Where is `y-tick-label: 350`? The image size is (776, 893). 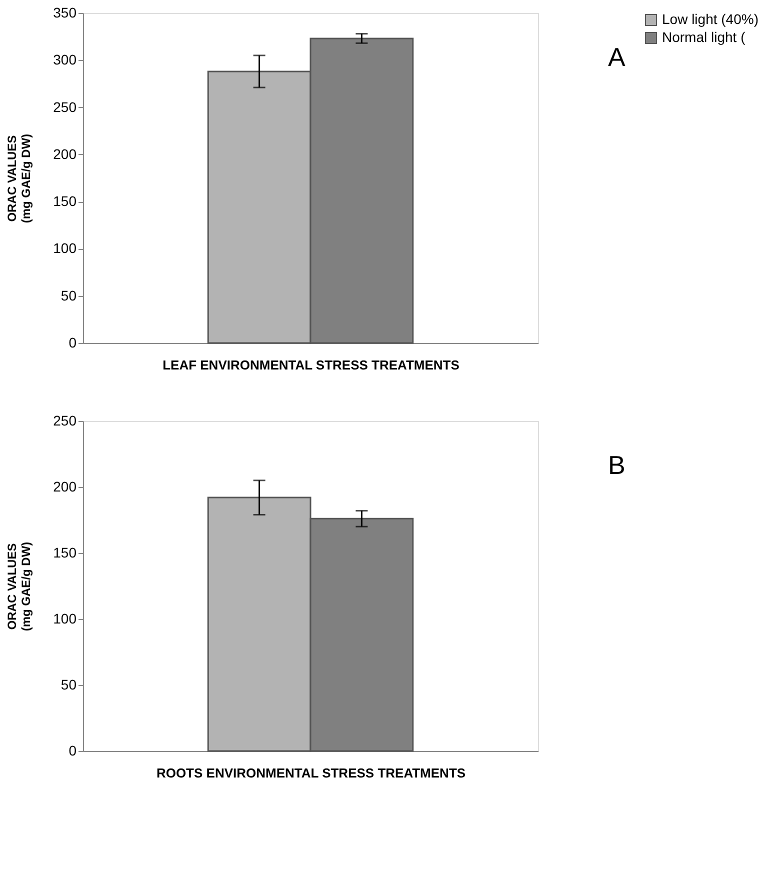 y-tick-label: 350 is located at coordinates (65, 12).